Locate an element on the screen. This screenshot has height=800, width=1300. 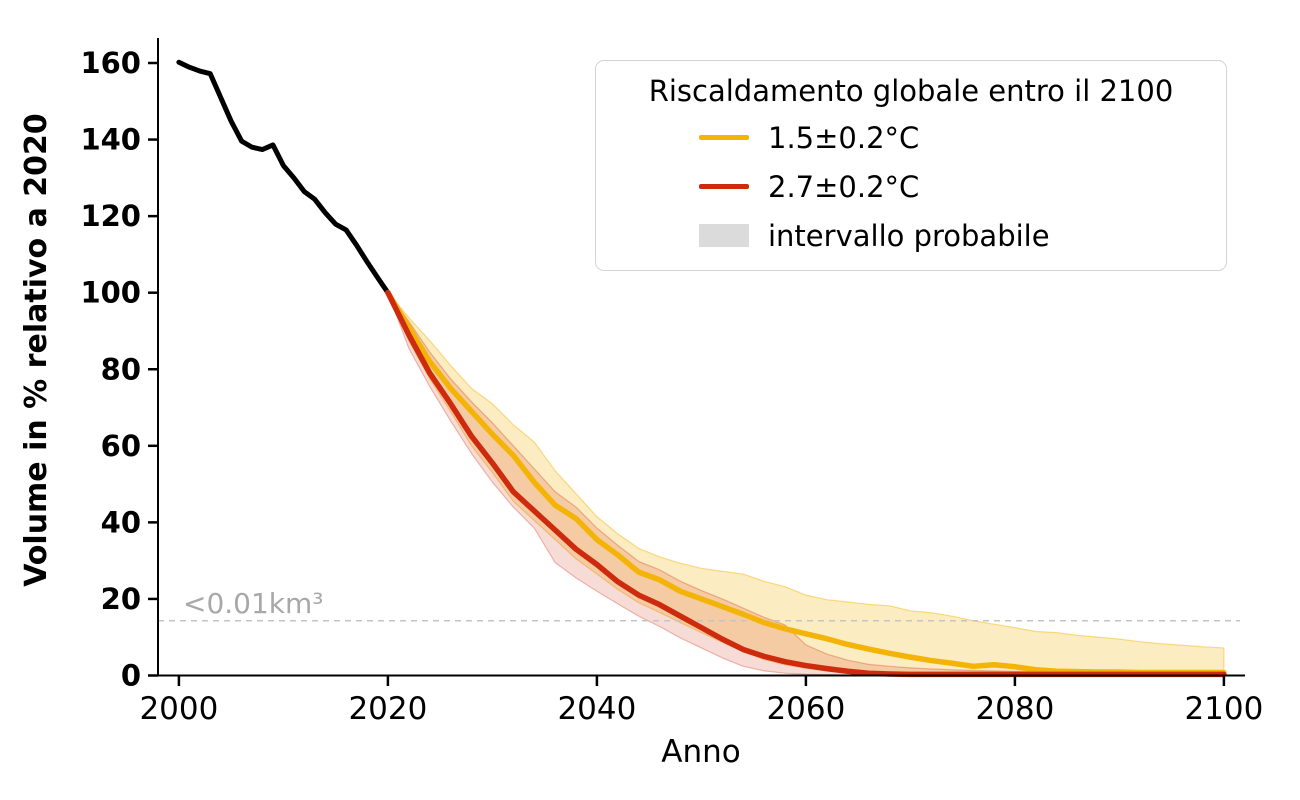
legend-label-2-7c: 2.7±0.2°C is located at coordinates (844, 186).